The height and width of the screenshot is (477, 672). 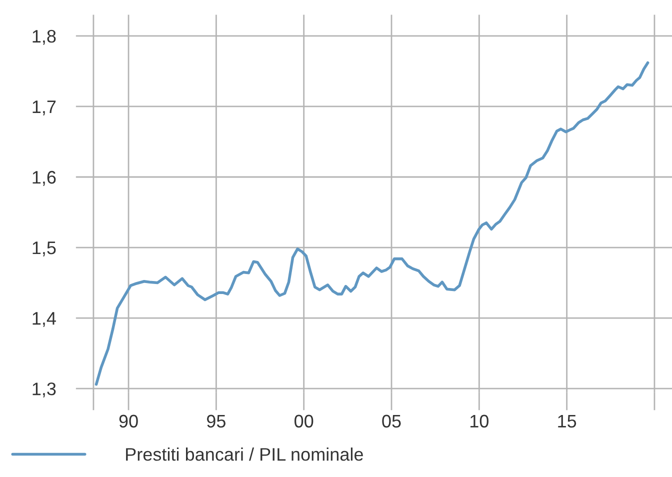 What do you see at coordinates (216, 421) in the screenshot?
I see `x-tick-label: 95` at bounding box center [216, 421].